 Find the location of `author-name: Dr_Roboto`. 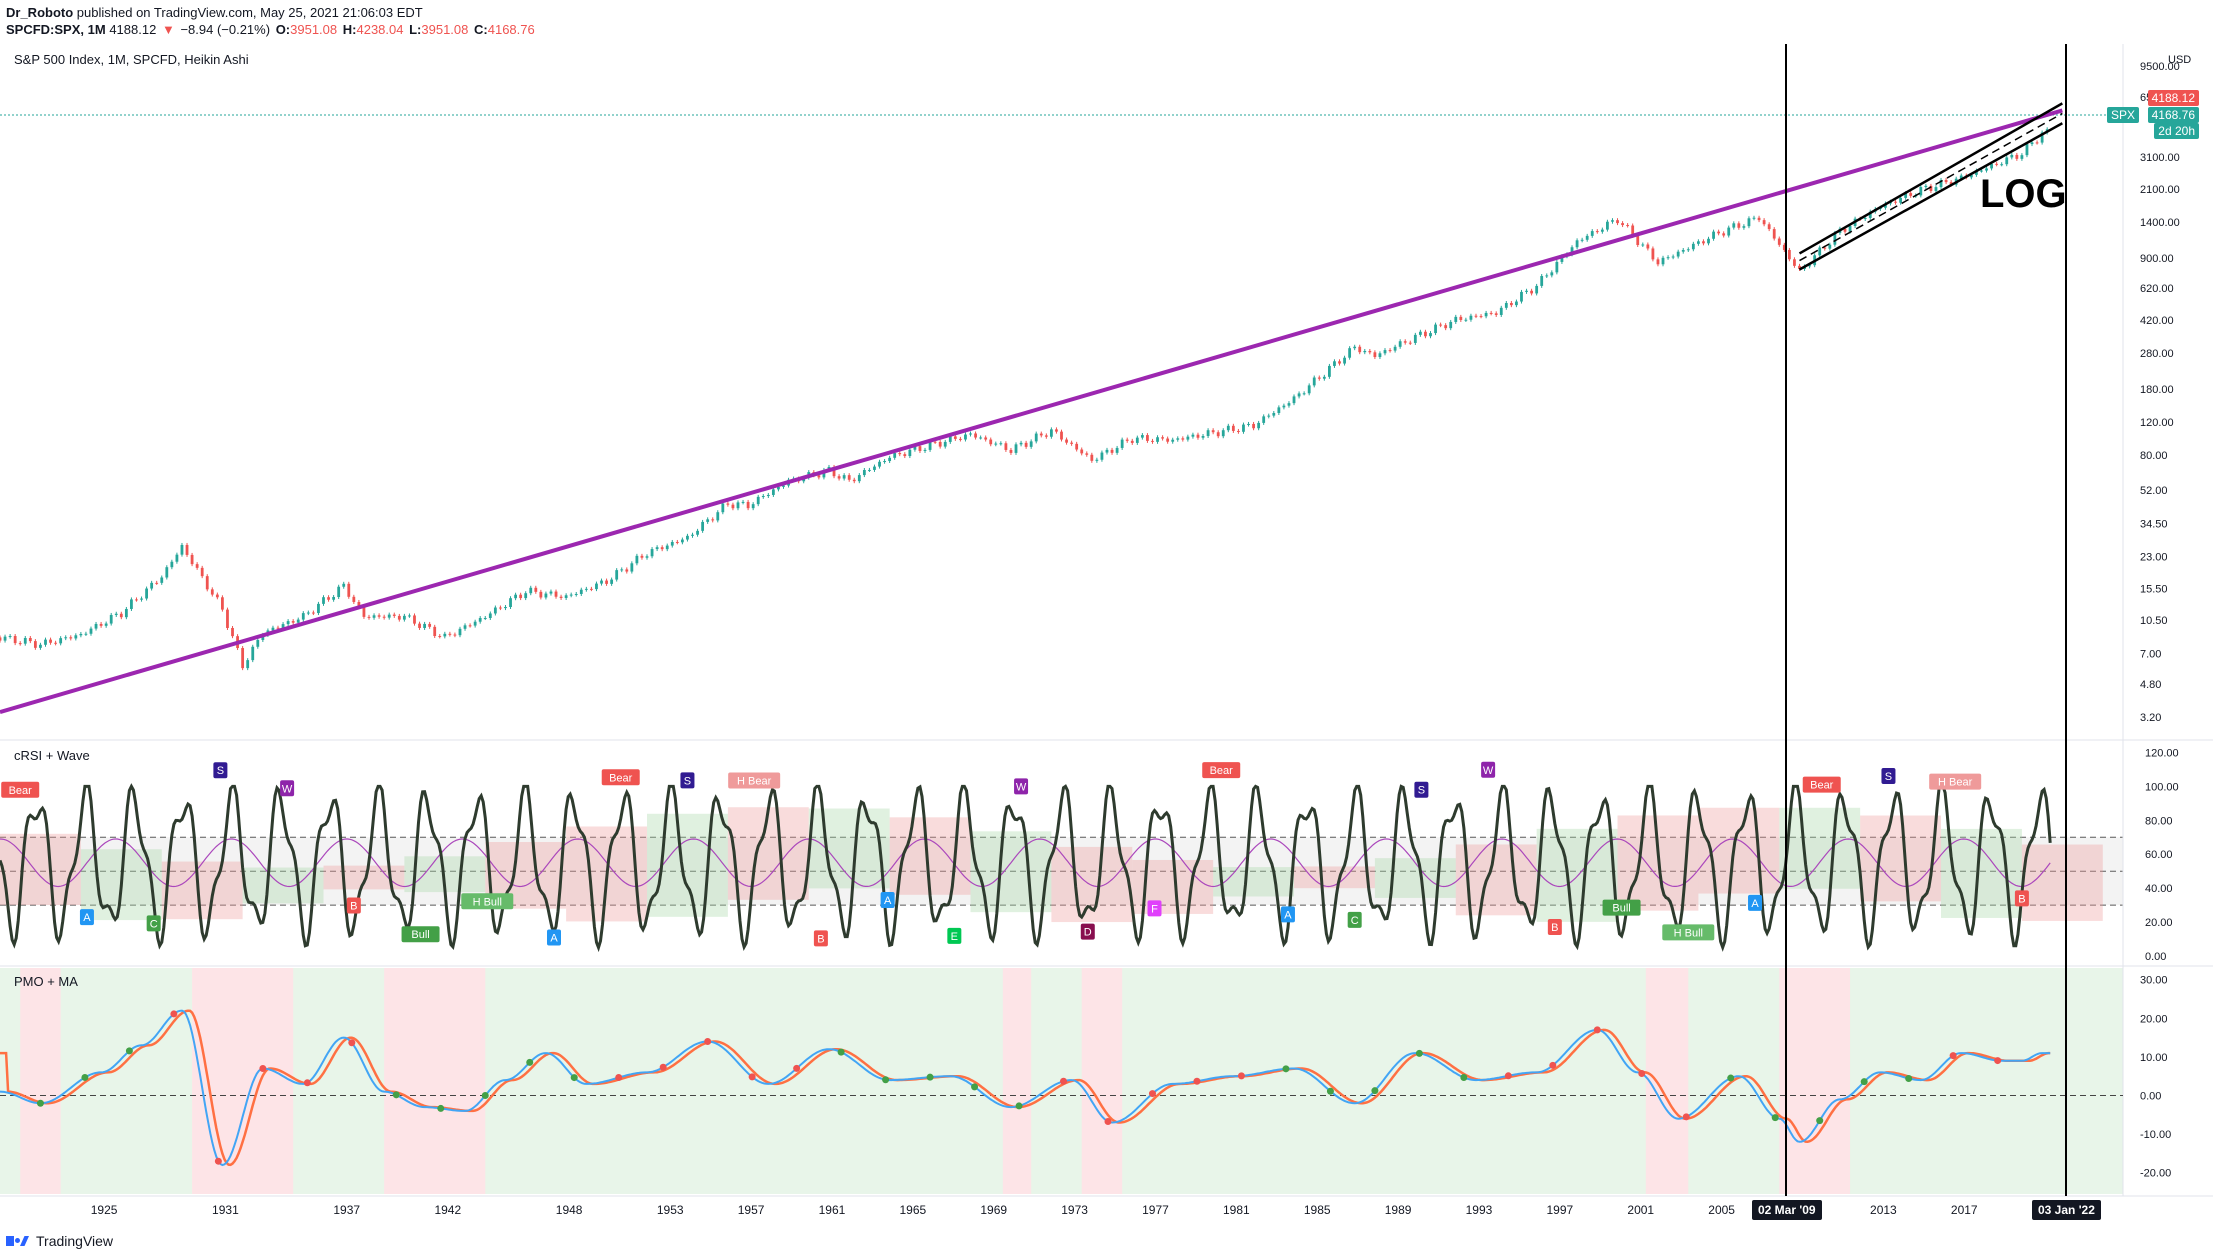

author-name: Dr_Roboto is located at coordinates (40, 12).